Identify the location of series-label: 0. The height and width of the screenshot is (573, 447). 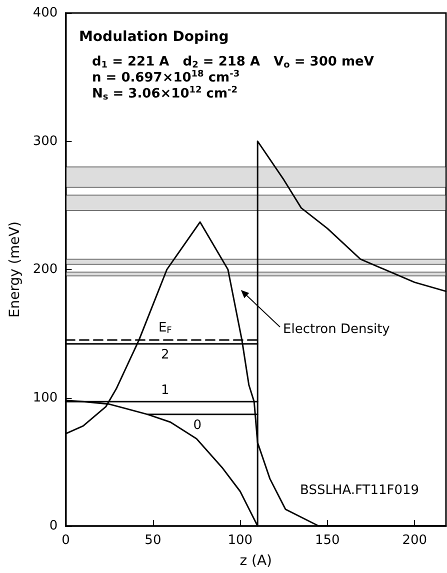
(197, 425).